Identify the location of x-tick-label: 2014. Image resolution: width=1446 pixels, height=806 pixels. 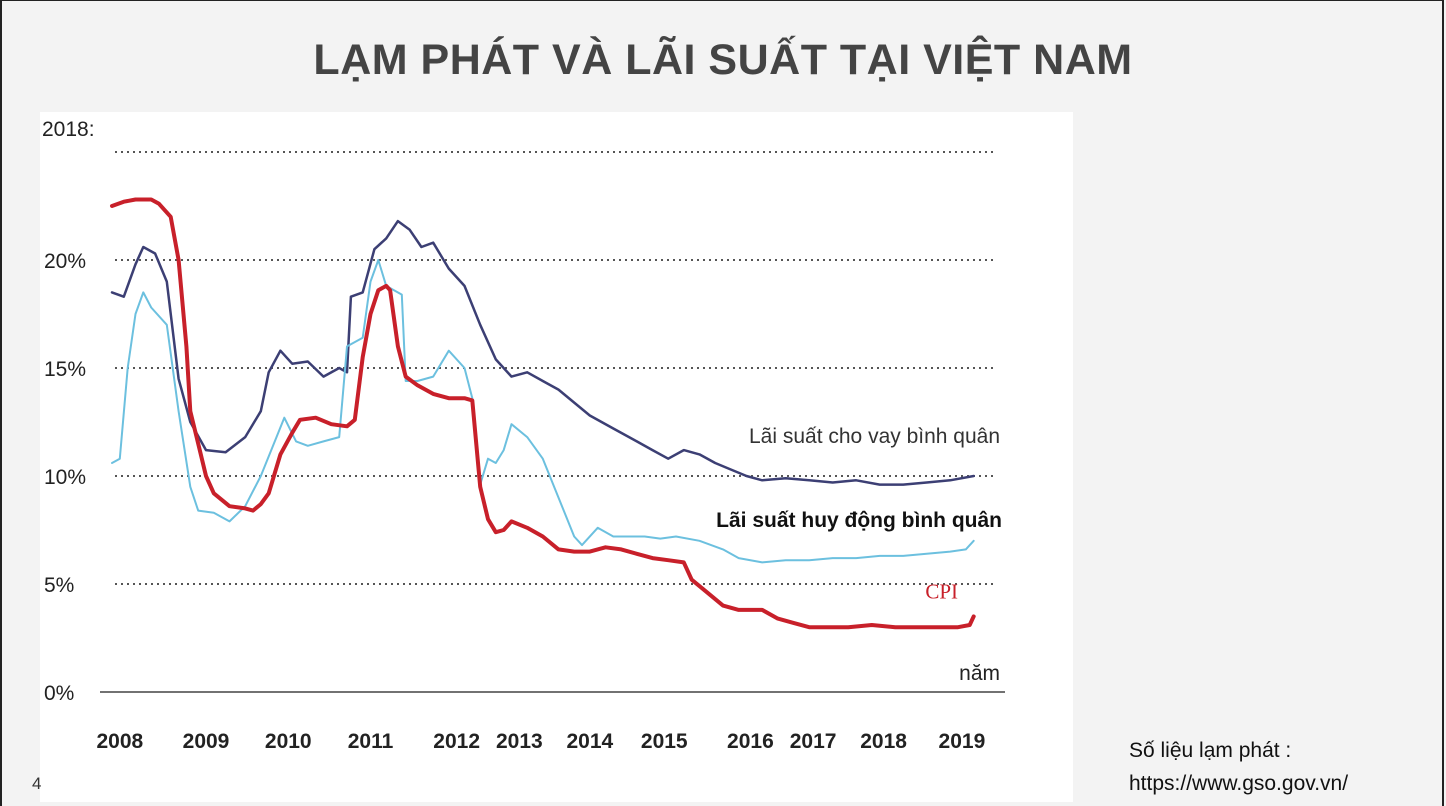
(589, 741).